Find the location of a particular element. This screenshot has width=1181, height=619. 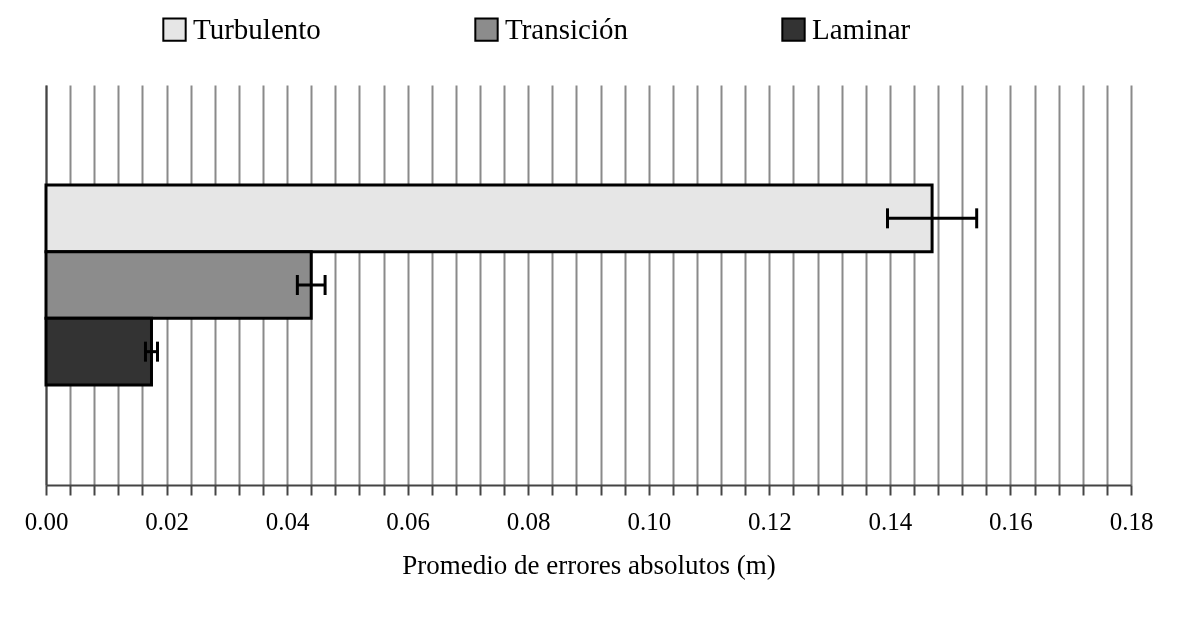

x-tick-label: 0.18 is located at coordinates (1131, 521).